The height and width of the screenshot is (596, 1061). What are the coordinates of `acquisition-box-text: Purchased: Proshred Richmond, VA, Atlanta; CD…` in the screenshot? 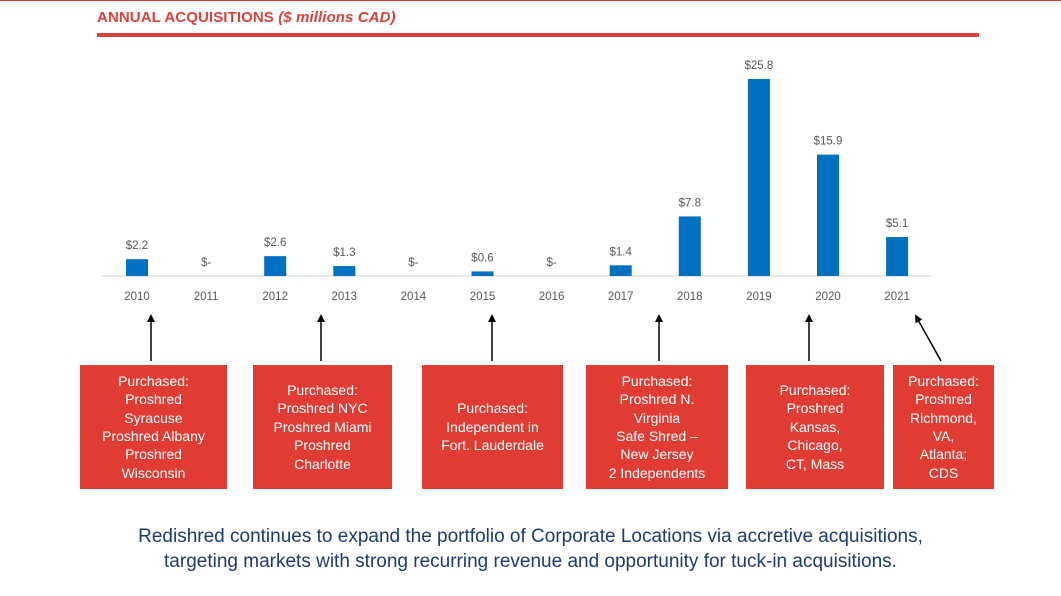 It's located at (943, 427).